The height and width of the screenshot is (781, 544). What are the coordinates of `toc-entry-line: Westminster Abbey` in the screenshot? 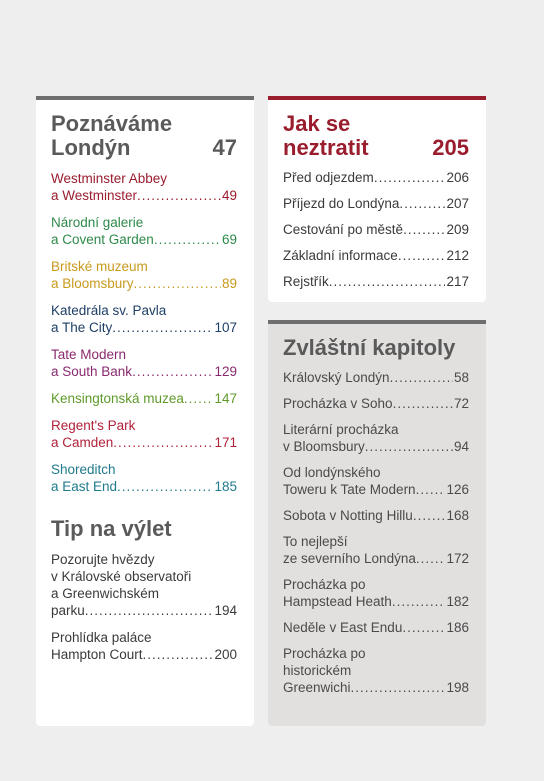 It's located at (109, 178).